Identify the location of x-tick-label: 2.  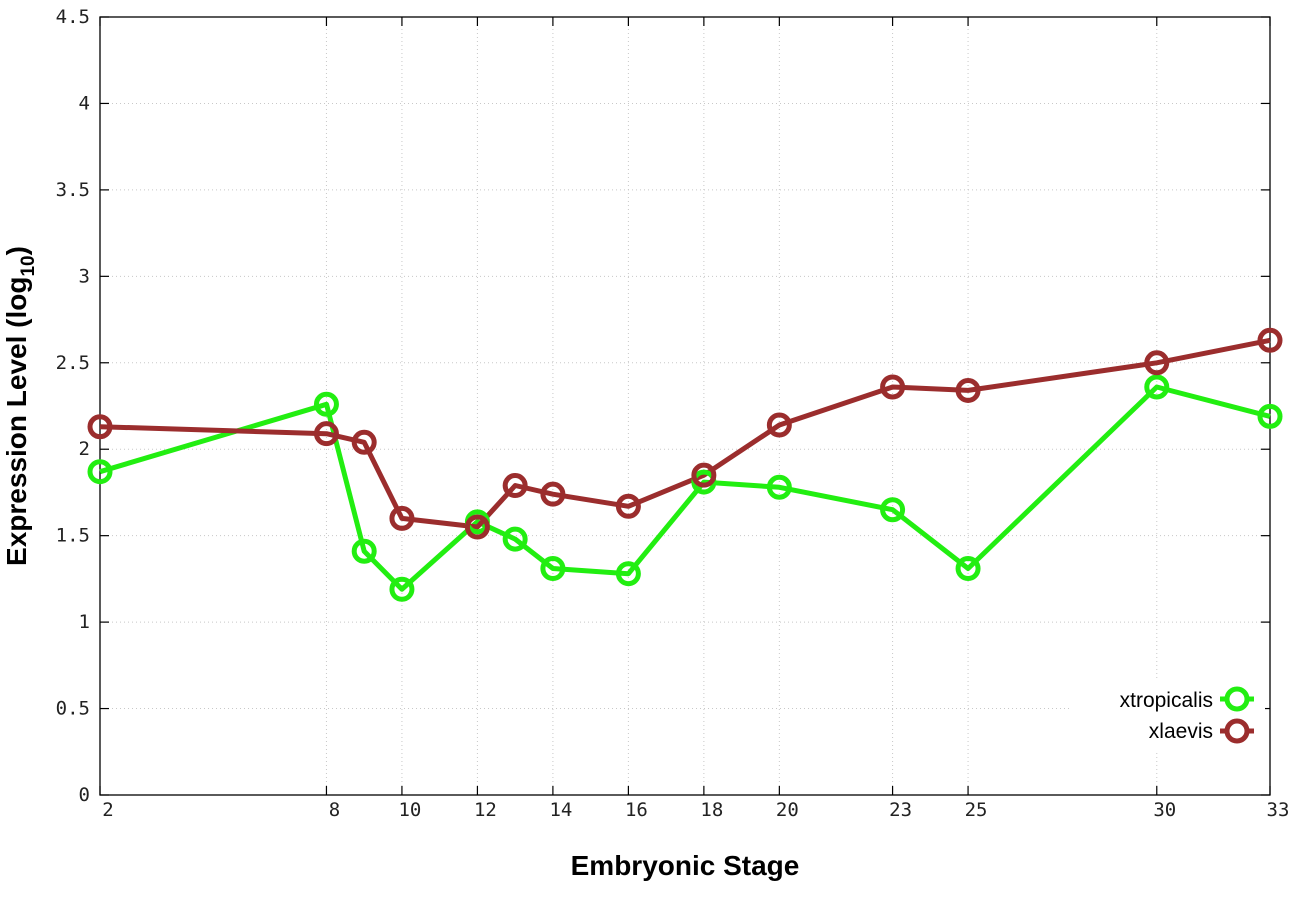
(107, 810).